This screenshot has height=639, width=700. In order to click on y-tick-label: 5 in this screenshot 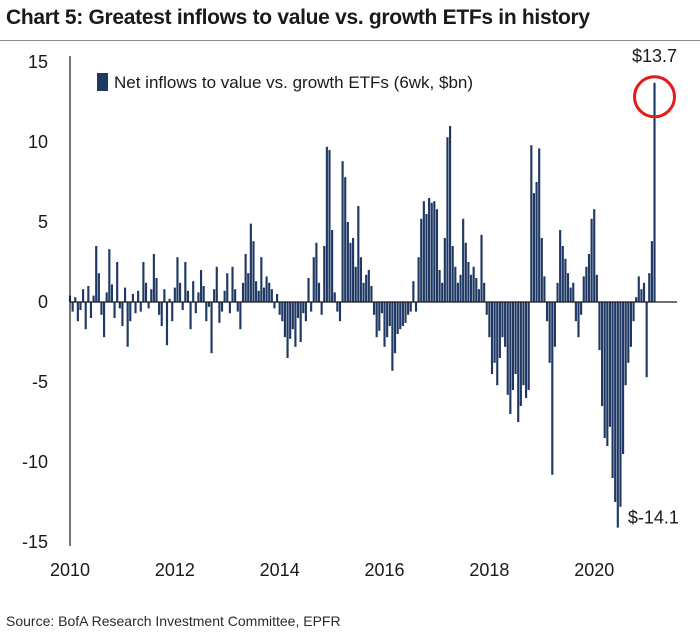, I will do `click(43, 222)`.